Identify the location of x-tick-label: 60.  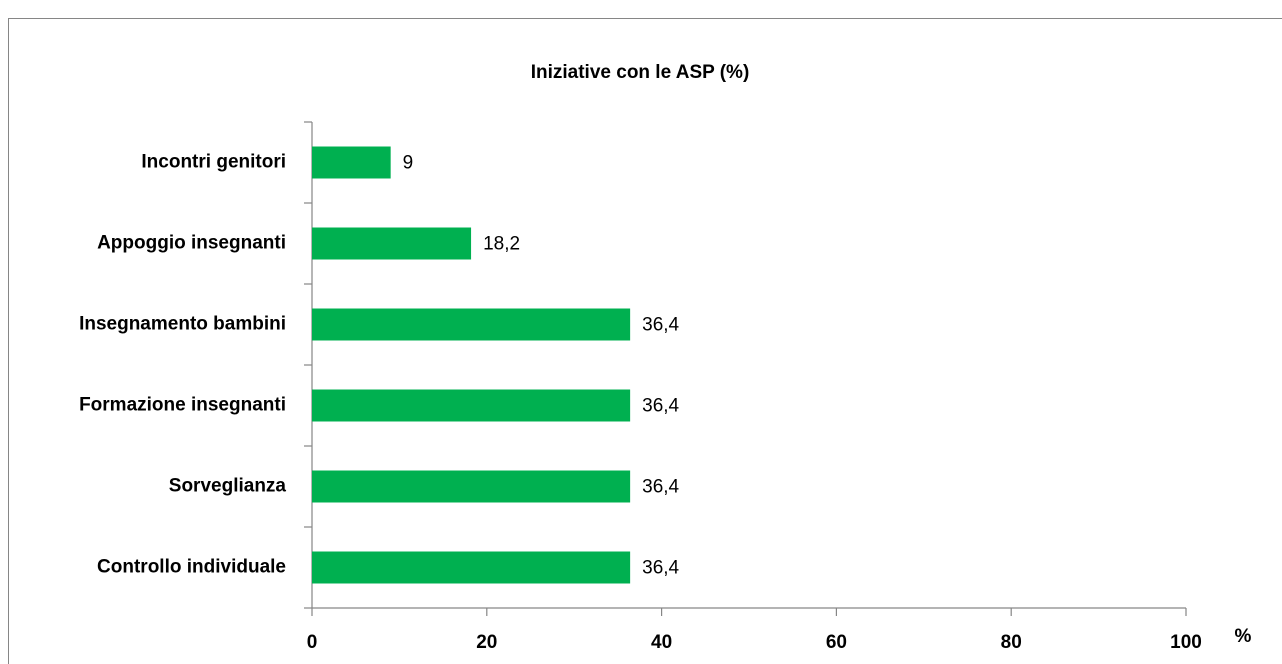
(836, 642).